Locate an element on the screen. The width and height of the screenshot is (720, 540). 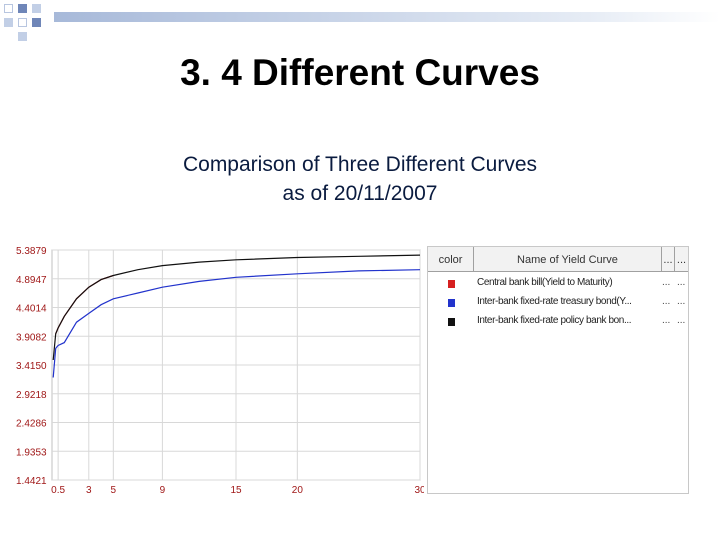
x-tick-label: 0.5 is located at coordinates (58, 490).